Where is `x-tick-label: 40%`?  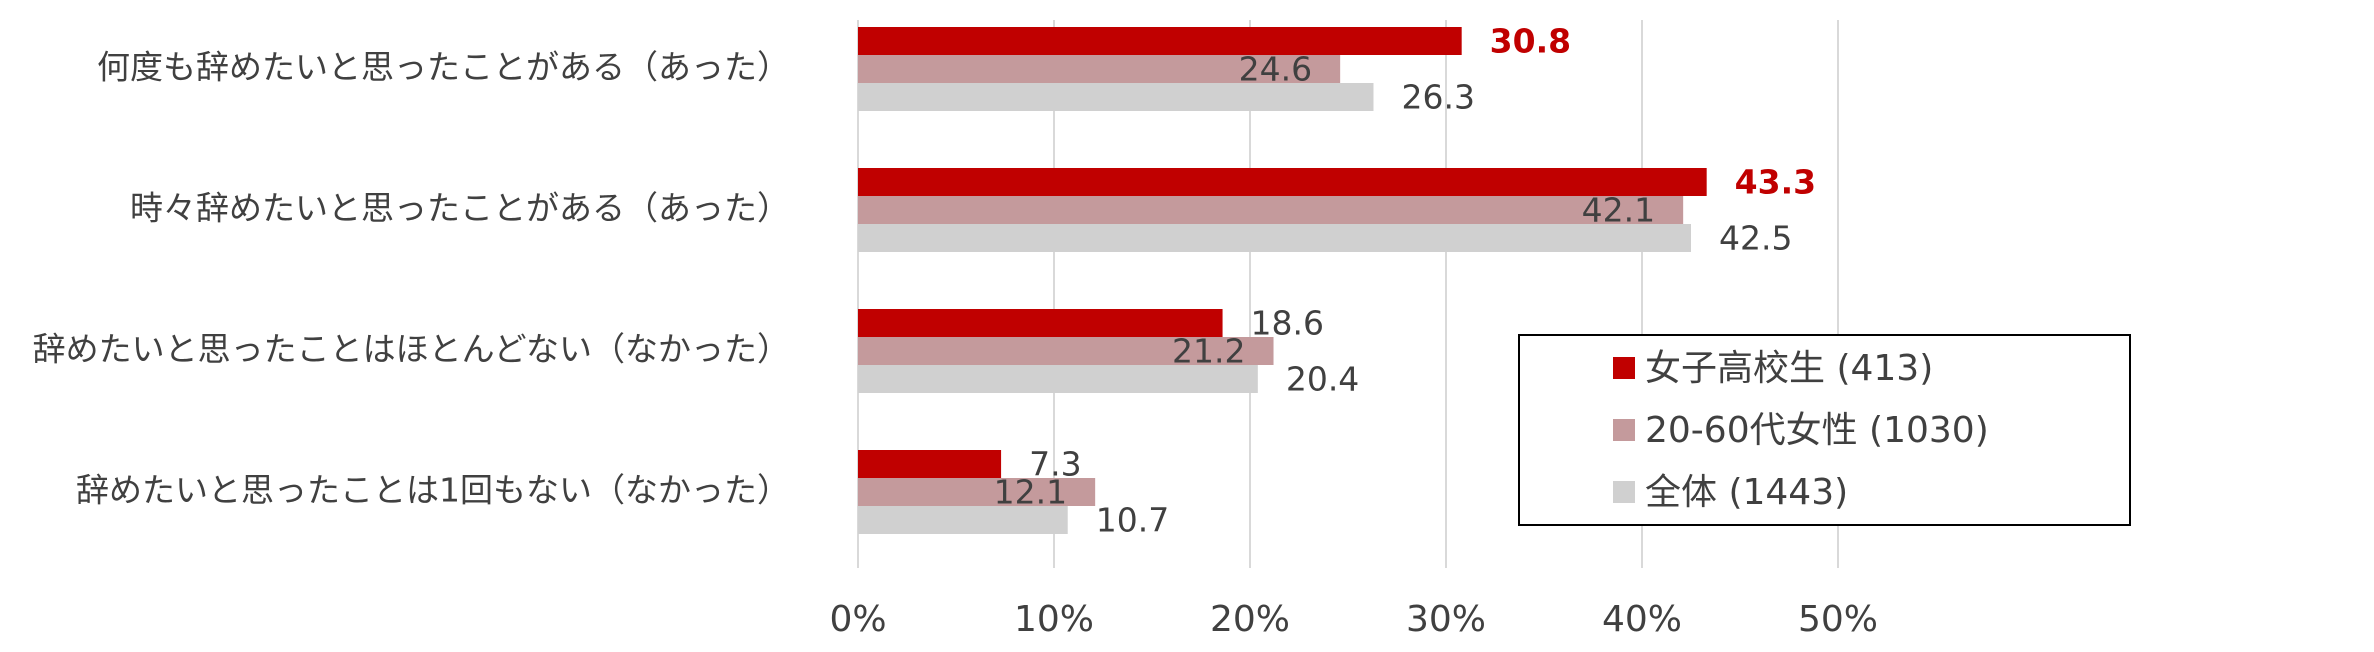 x-tick-label: 40% is located at coordinates (1642, 619).